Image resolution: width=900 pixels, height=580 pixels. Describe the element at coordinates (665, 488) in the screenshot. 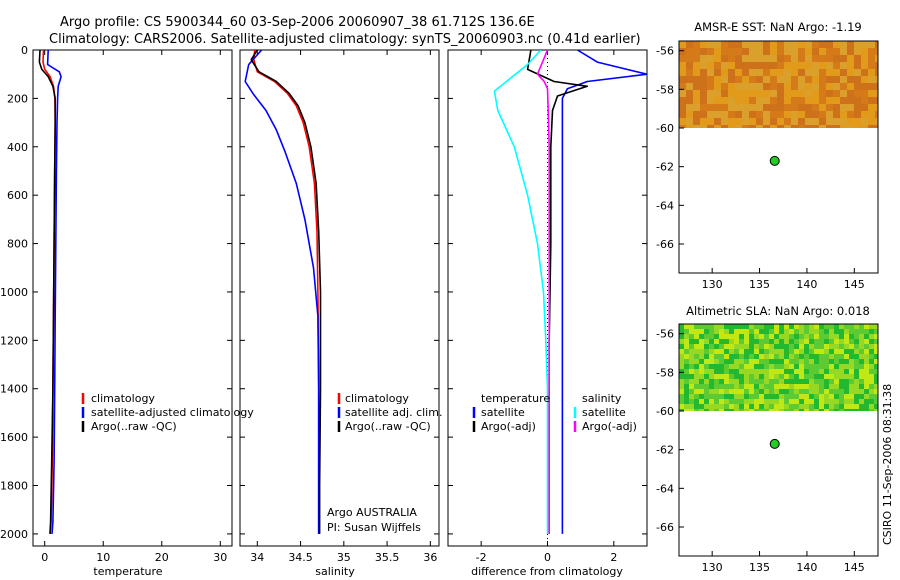

I see `map-y-tick-label: -64` at that location.